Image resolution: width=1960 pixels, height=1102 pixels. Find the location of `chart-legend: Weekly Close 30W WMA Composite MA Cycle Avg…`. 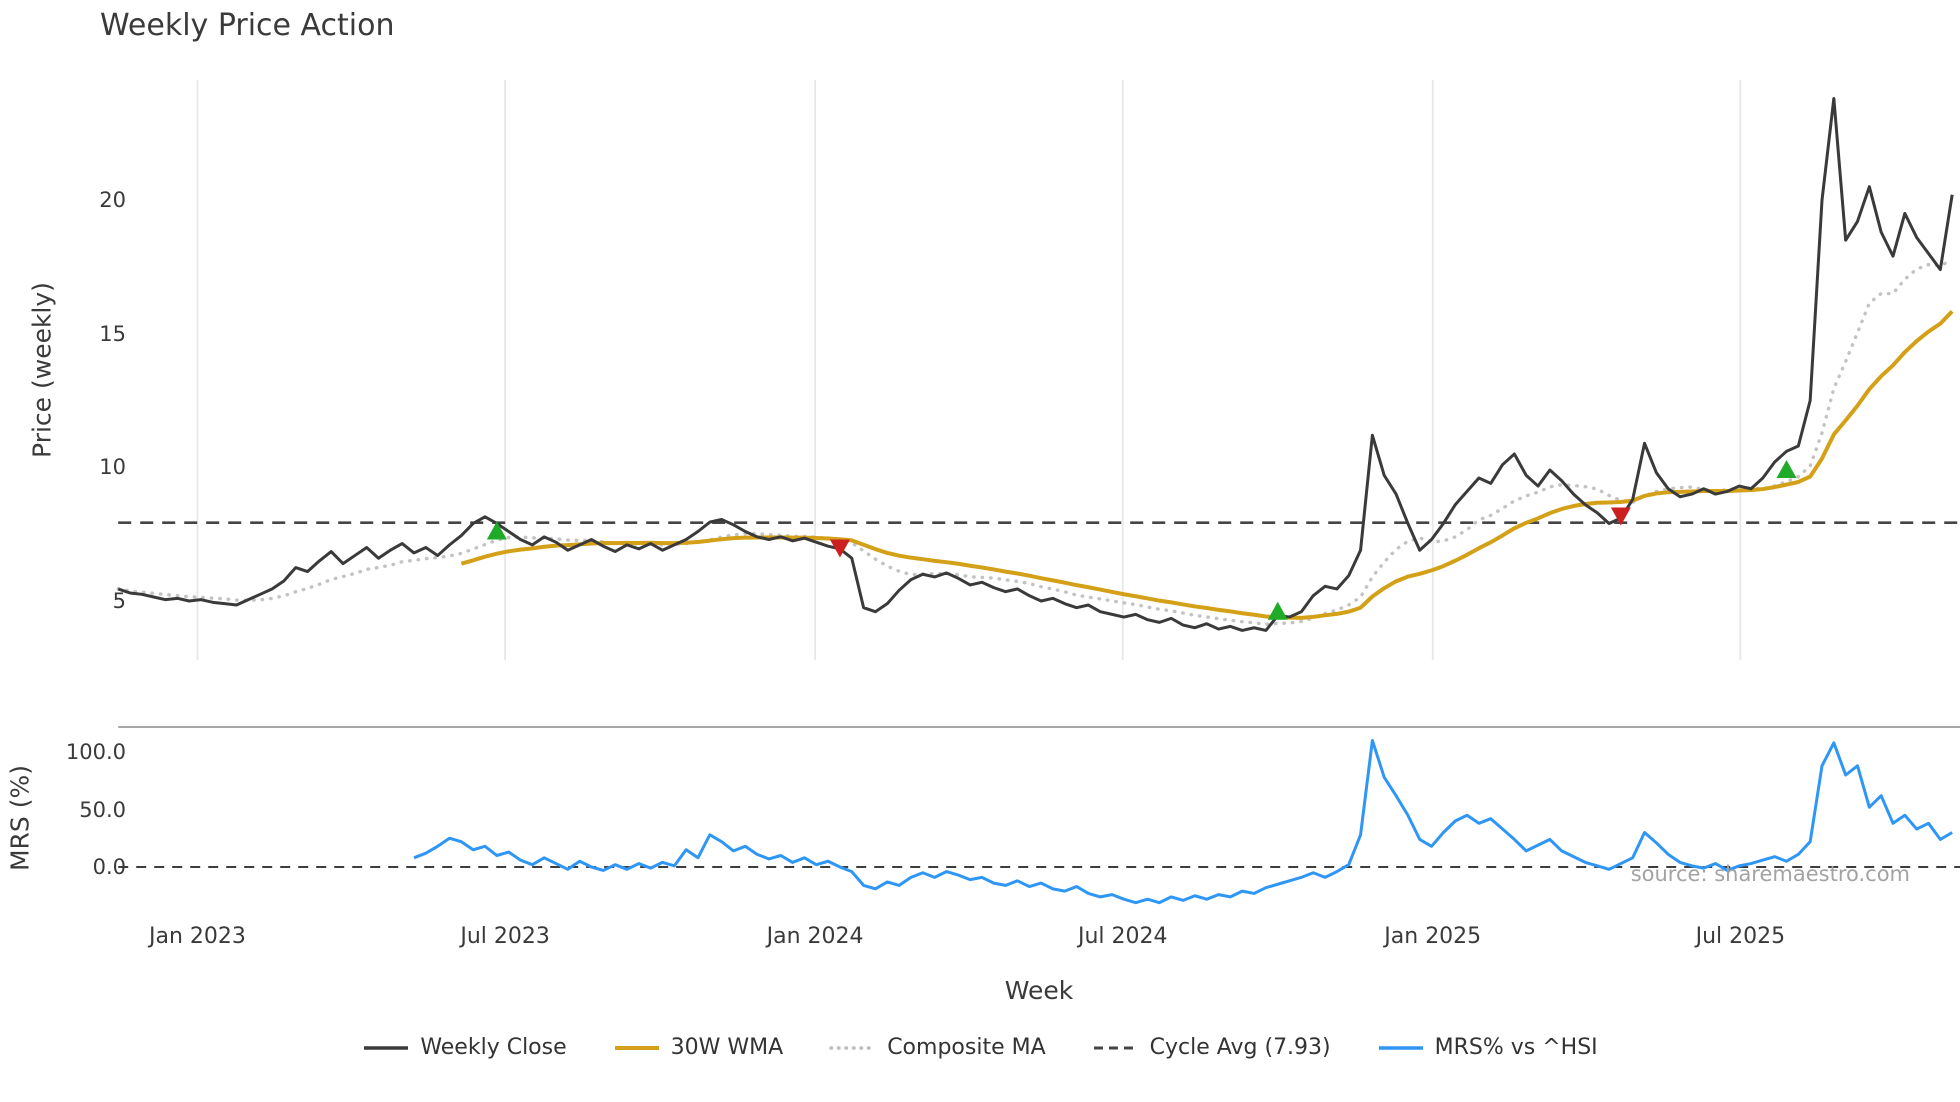

chart-legend: Weekly Close 30W WMA Composite MA Cycle Avg… is located at coordinates (980, 1047).